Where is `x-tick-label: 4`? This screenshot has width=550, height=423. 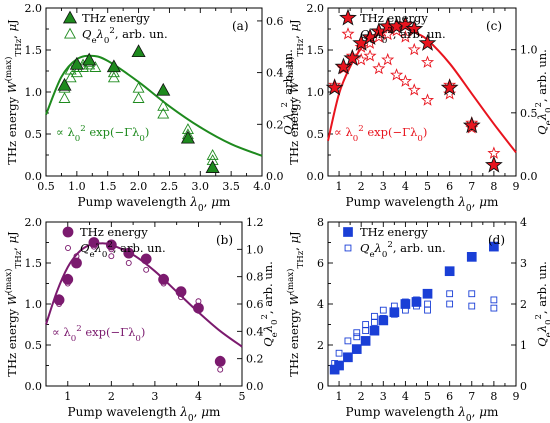
x-tick-label: 4 is located at coordinates (405, 396).